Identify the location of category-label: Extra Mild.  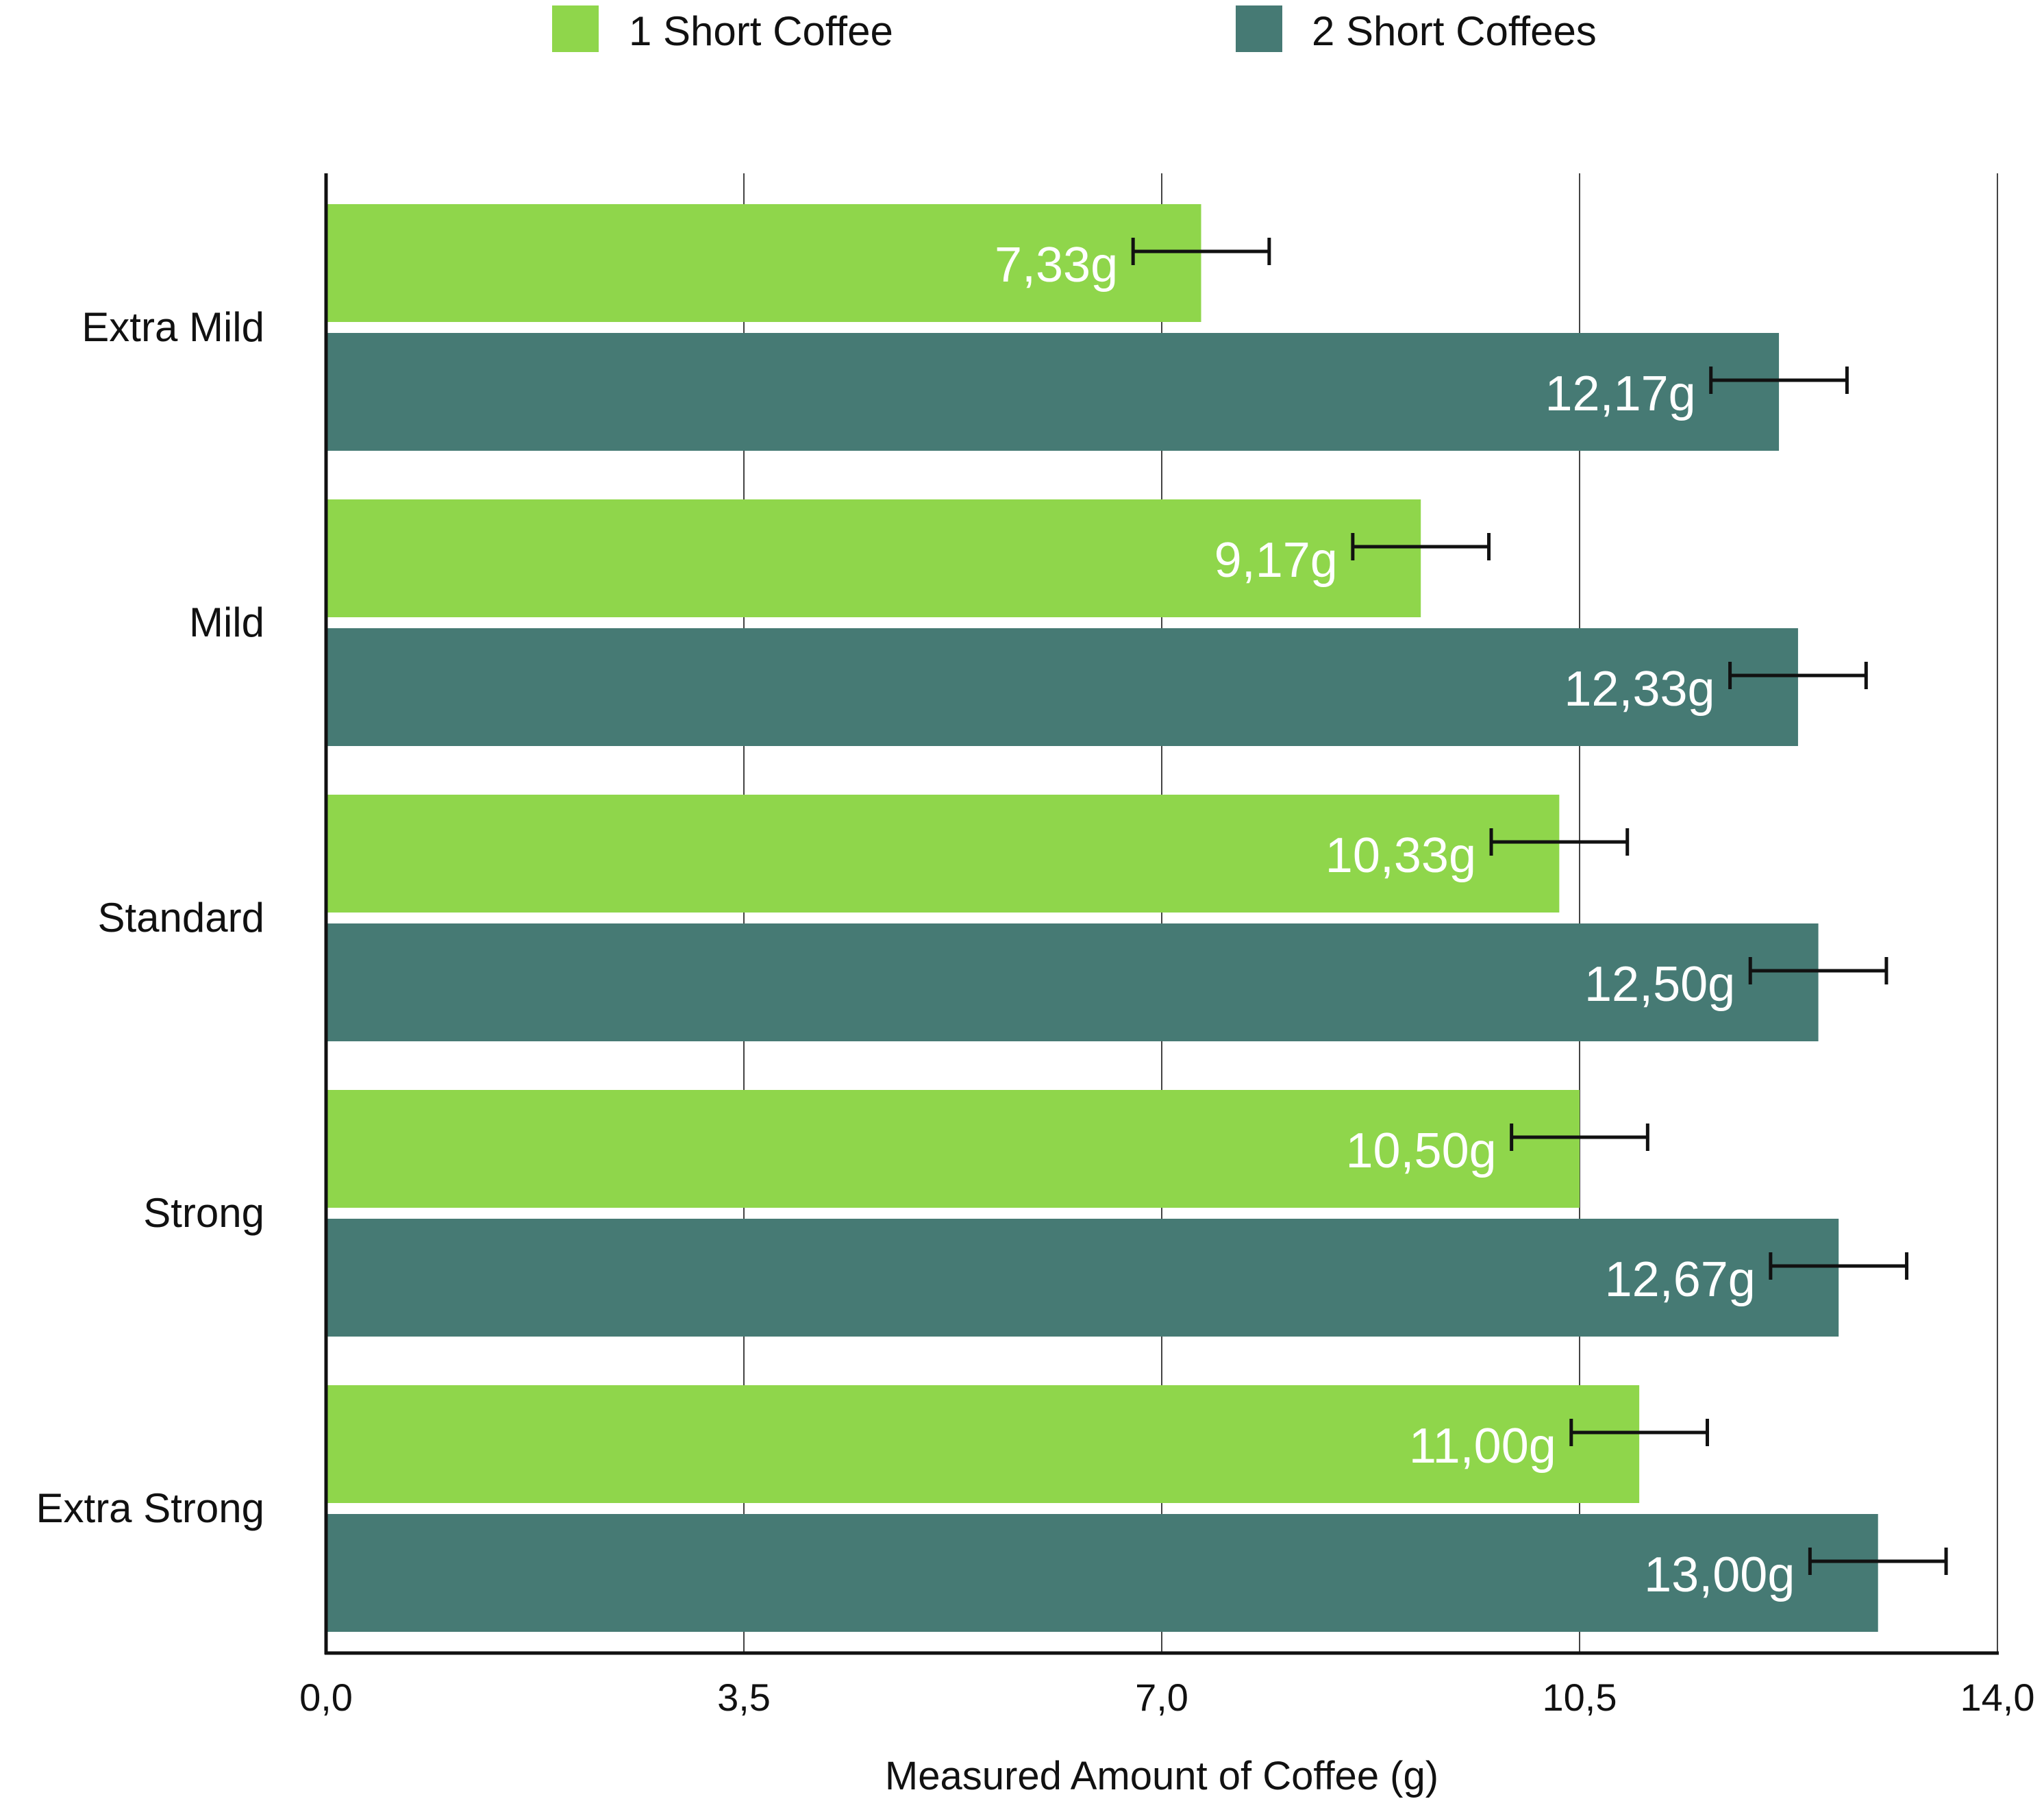
(173, 327).